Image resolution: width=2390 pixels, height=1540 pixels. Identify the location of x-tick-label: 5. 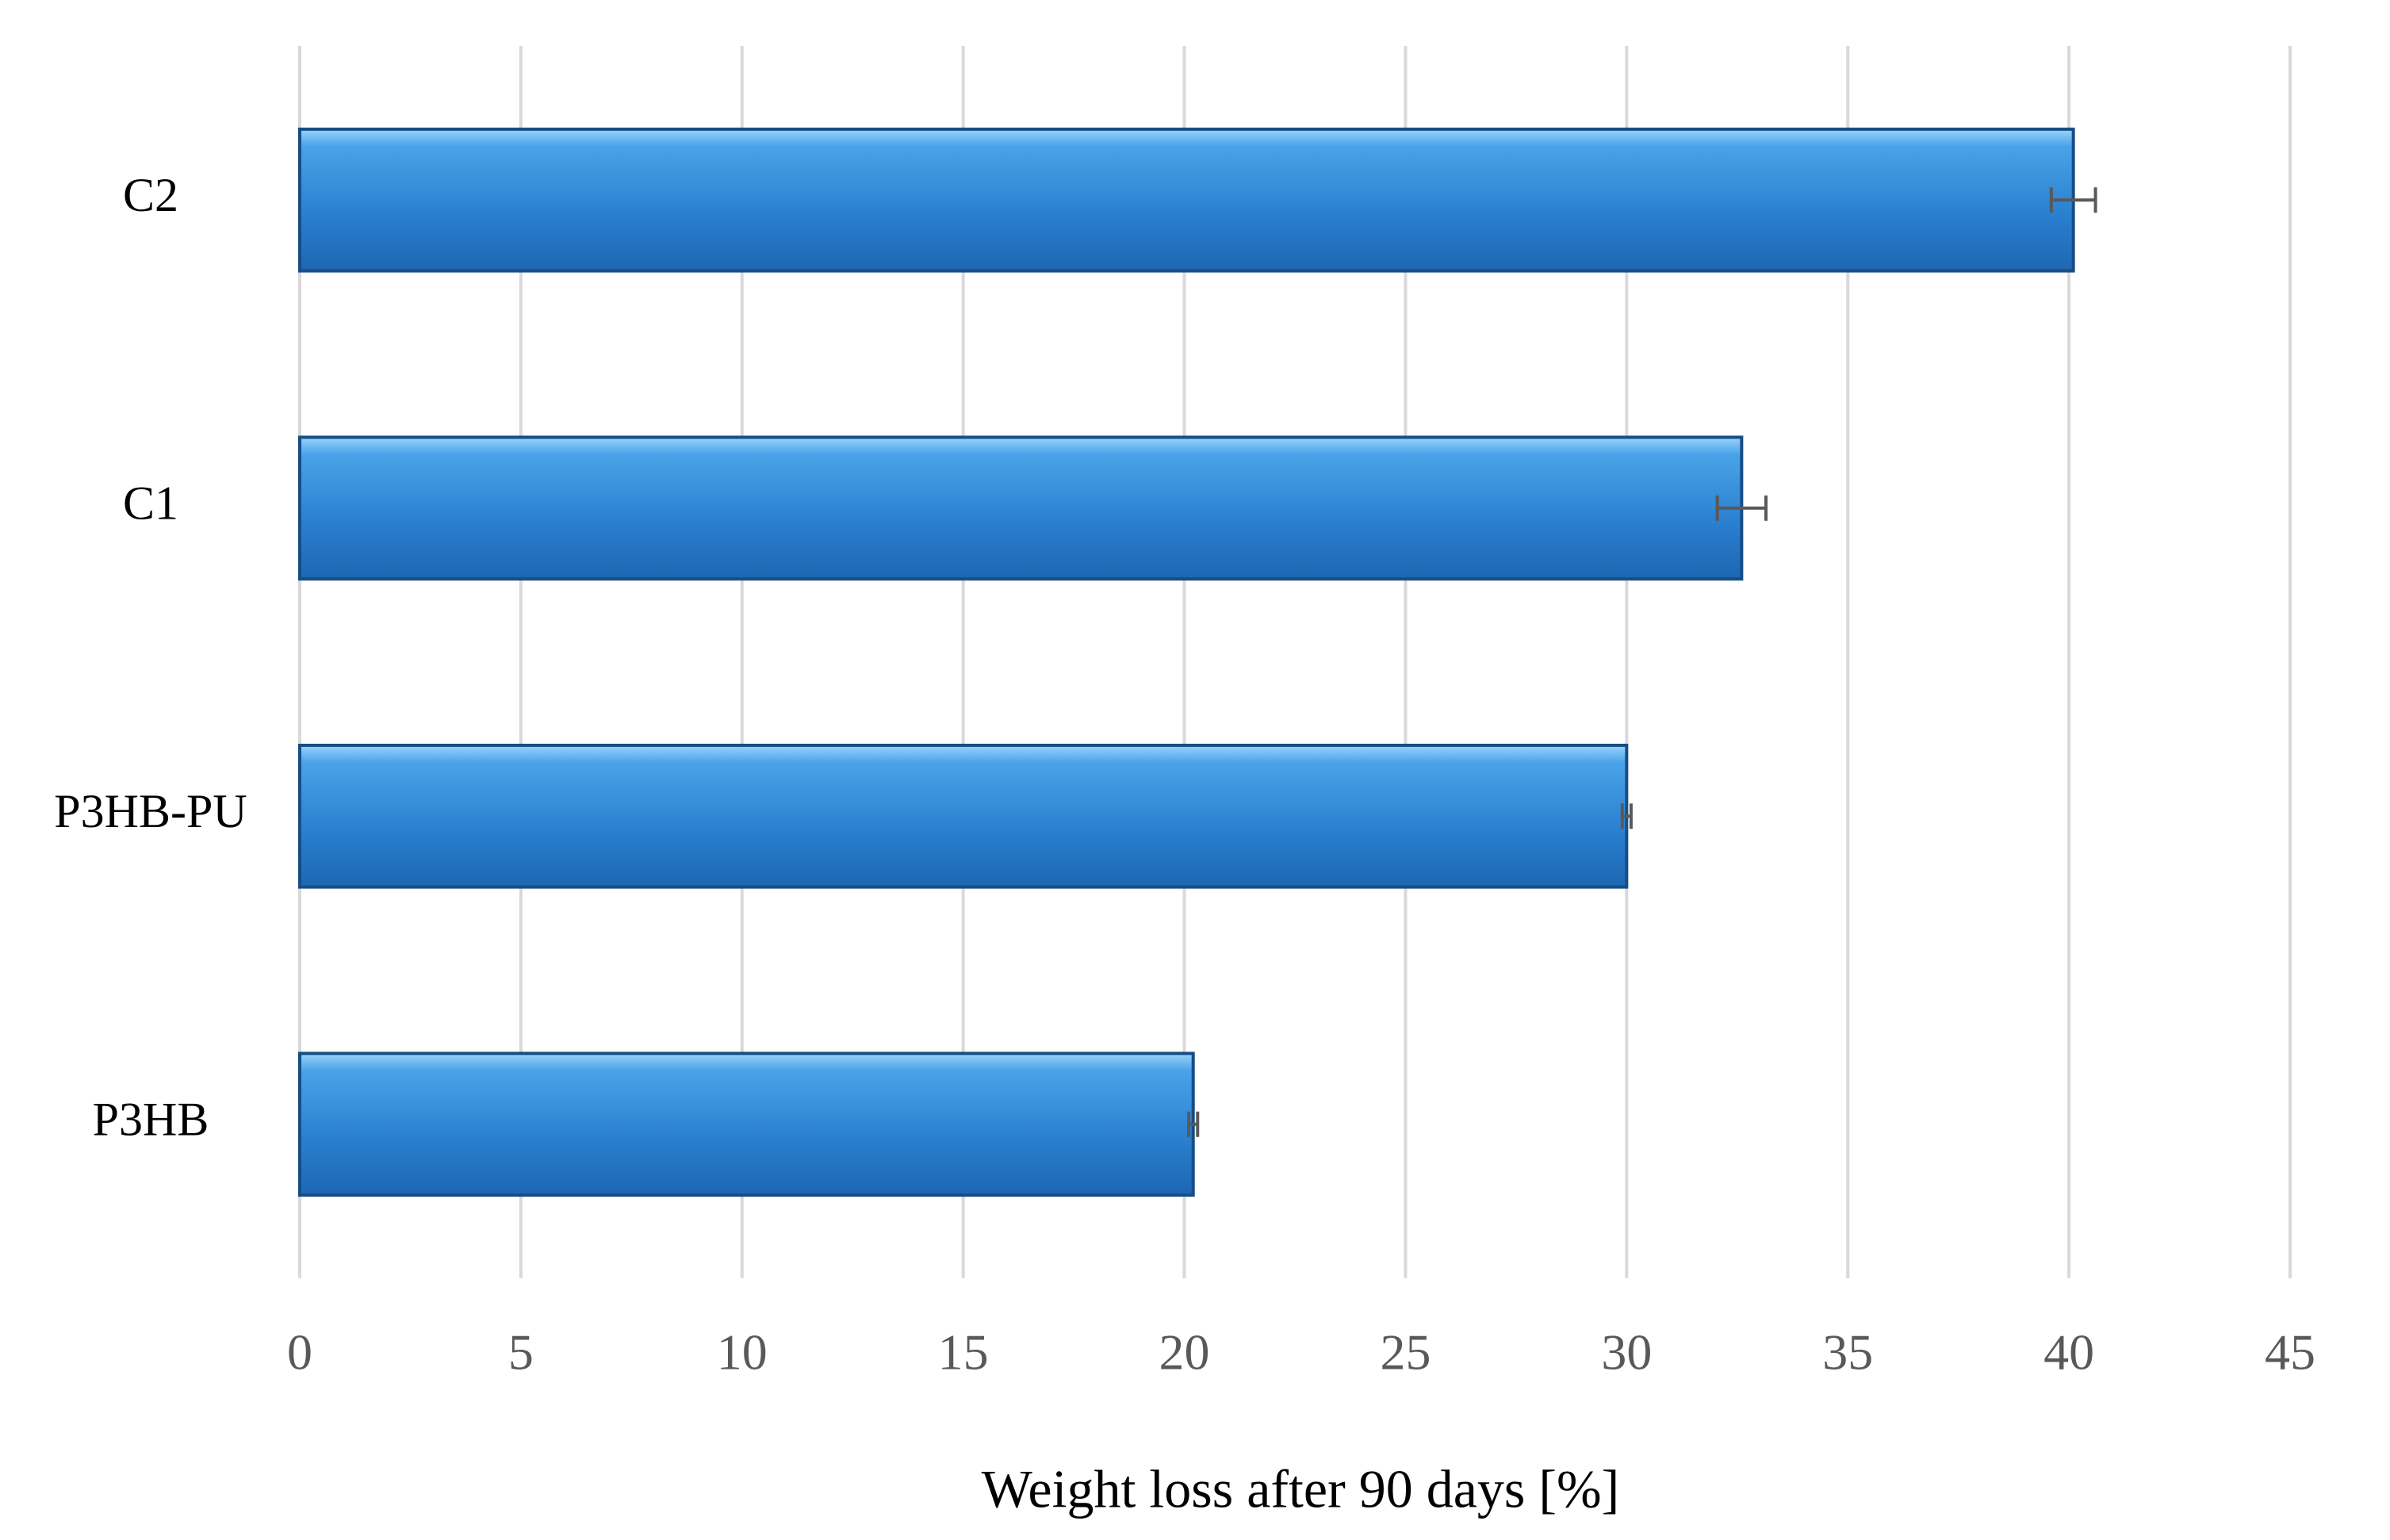
(521, 1352).